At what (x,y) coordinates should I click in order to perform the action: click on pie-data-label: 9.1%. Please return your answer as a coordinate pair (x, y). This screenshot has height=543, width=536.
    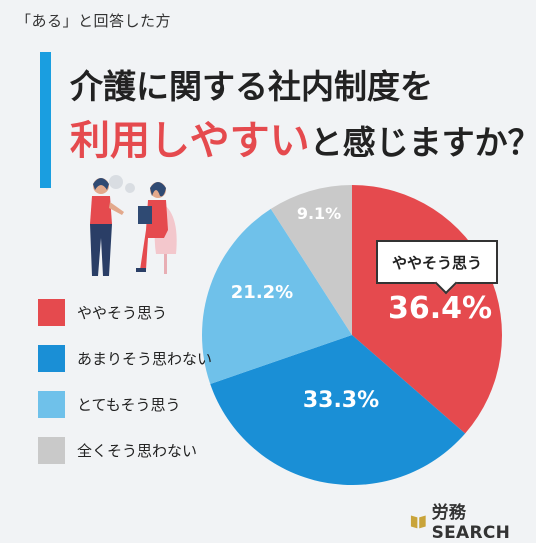
    Looking at the image, I should click on (319, 213).